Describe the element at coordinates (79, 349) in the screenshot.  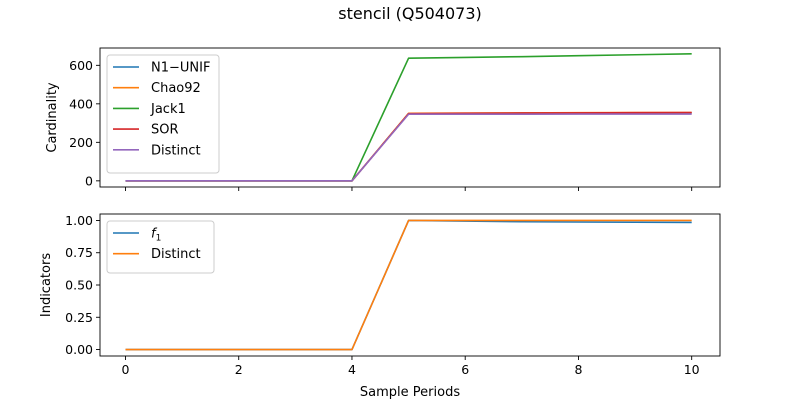
I see `y-tick-label: 0.00` at that location.